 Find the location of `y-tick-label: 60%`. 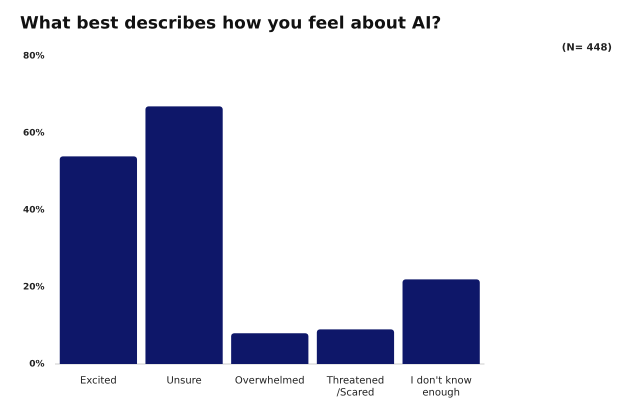

y-tick-label: 60% is located at coordinates (33, 133).